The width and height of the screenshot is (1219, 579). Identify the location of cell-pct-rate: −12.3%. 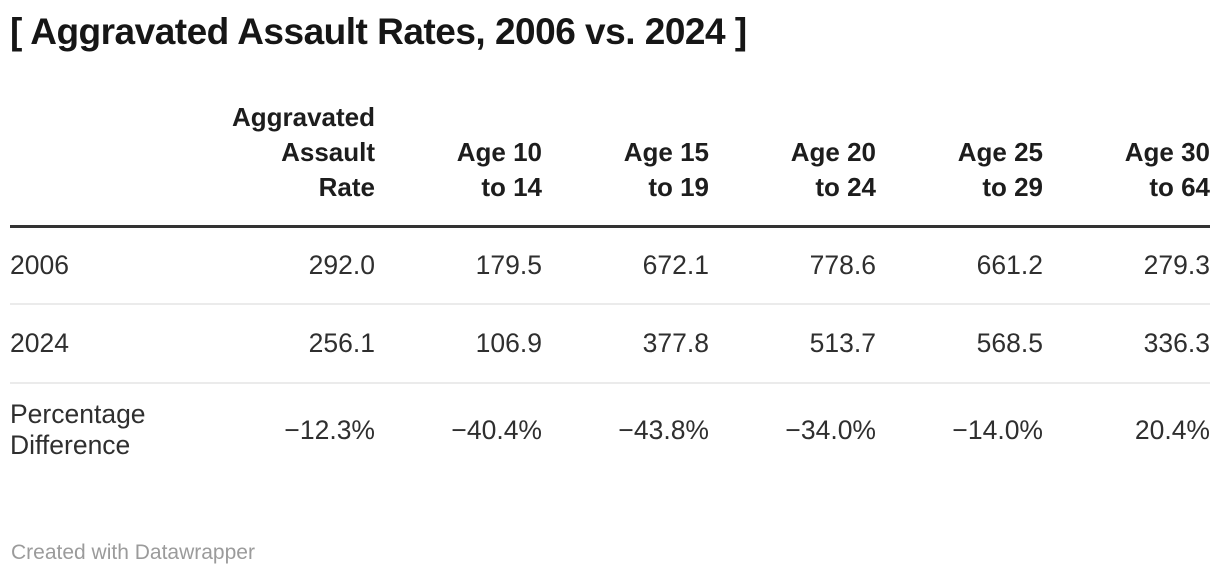
(329, 429).